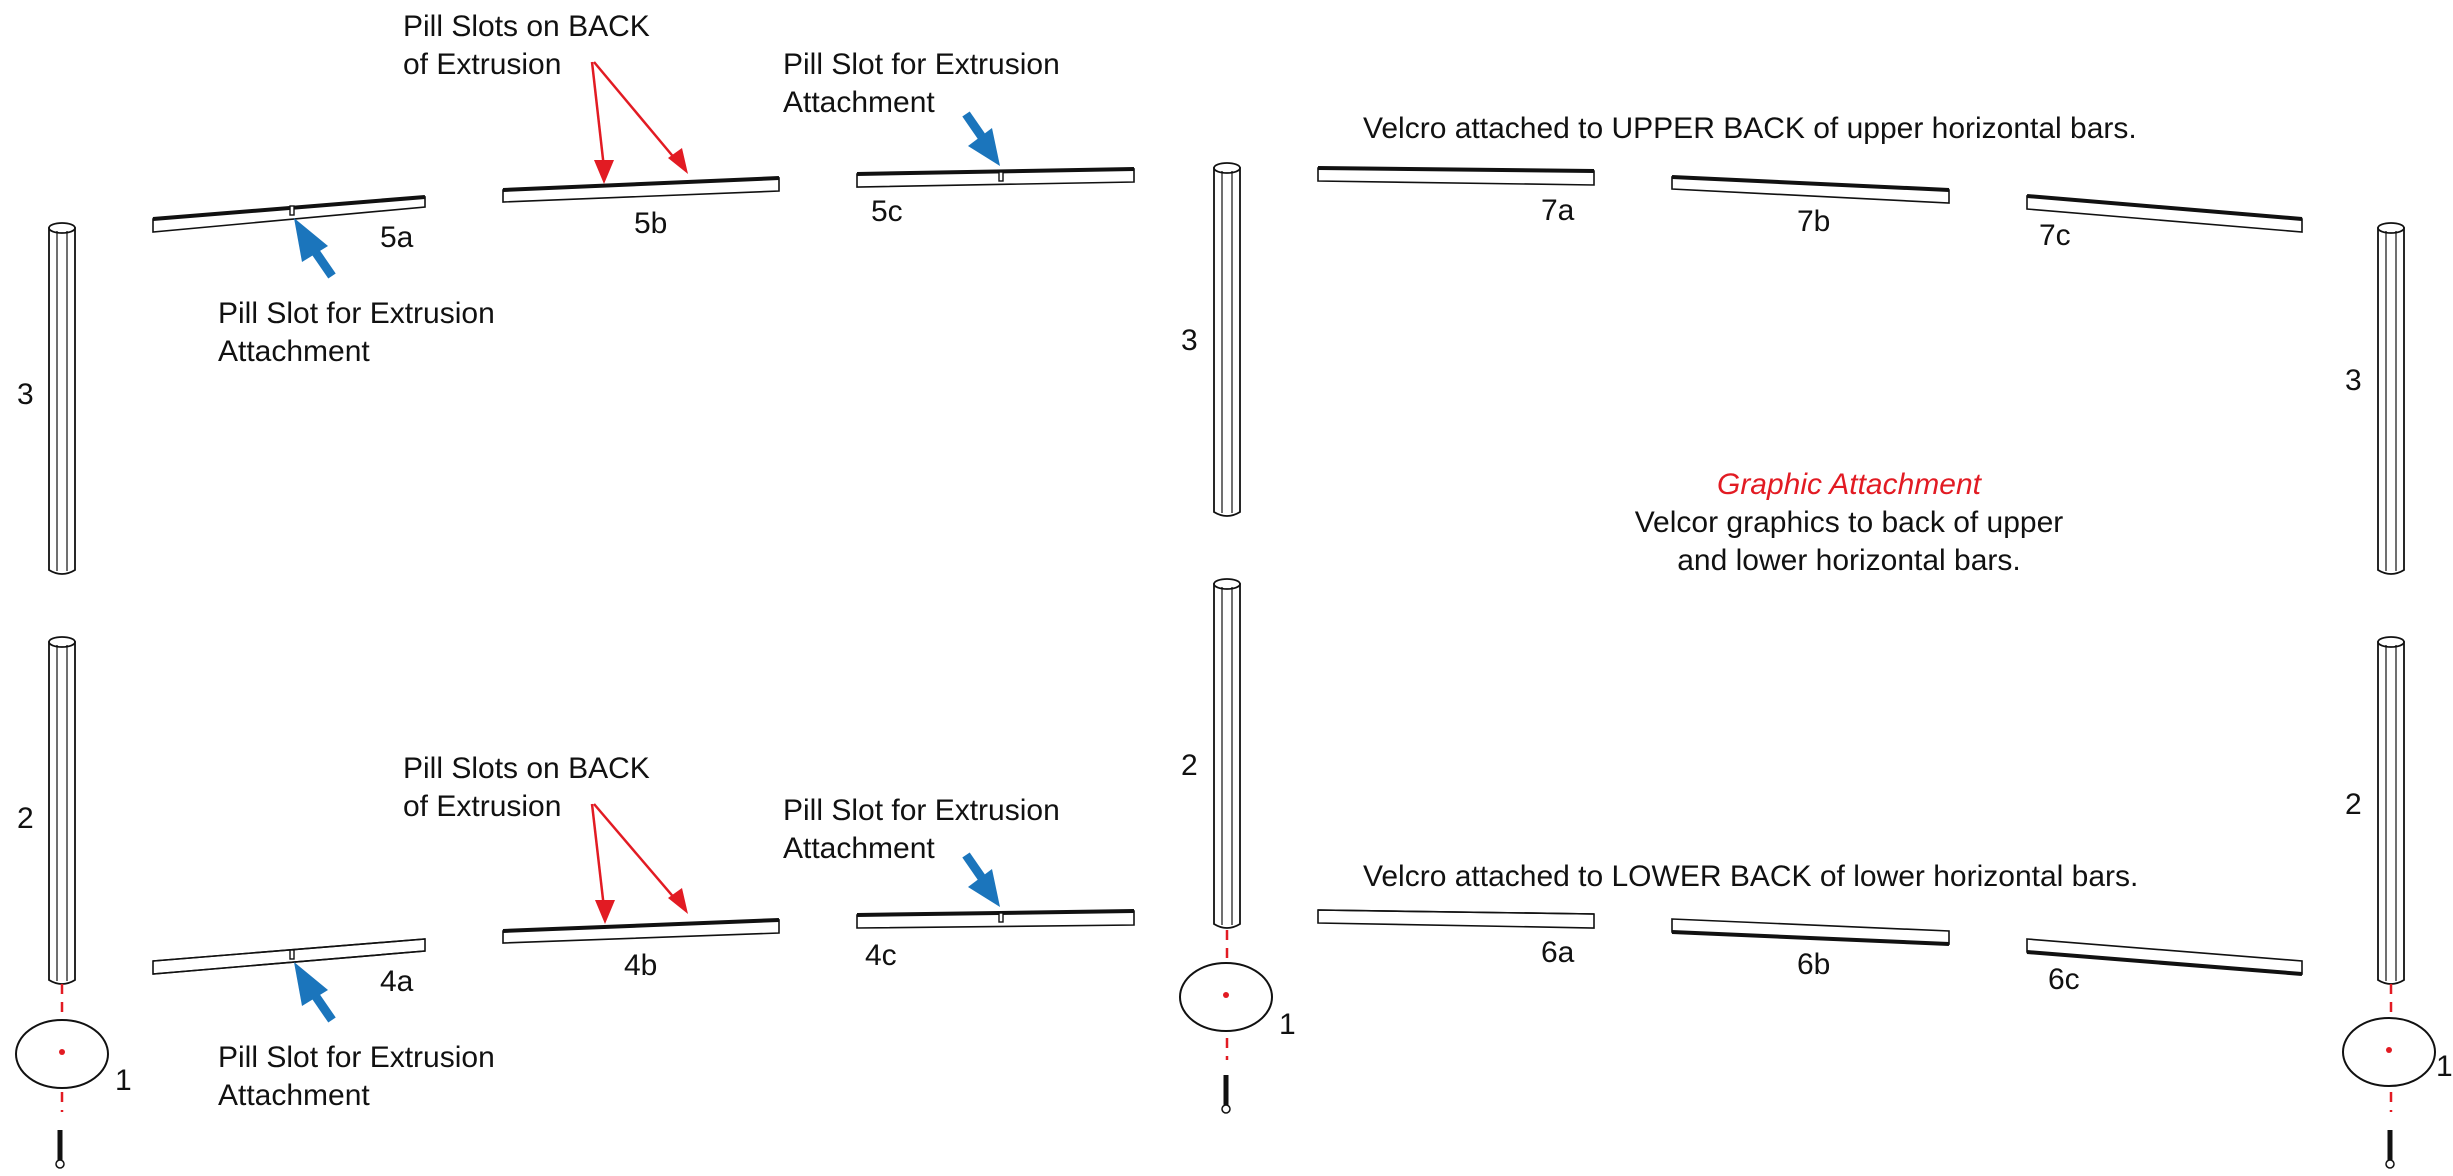 Image resolution: width=2453 pixels, height=1176 pixels. Describe the element at coordinates (2444, 1066) in the screenshot. I see `label-base-1-right: 1` at that location.